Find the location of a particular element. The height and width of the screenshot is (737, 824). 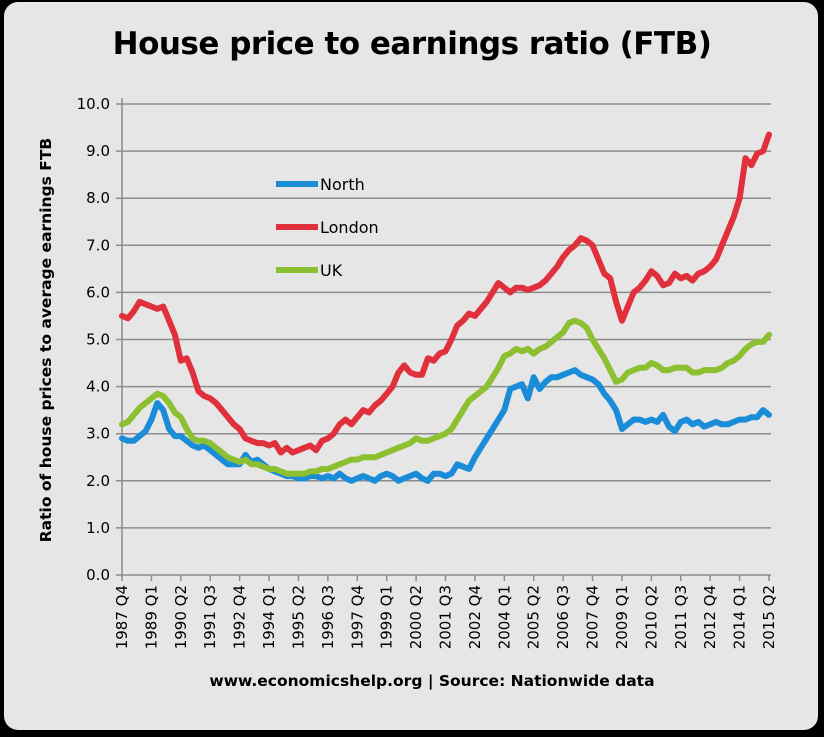

y-tick-label: 6.0 is located at coordinates (98, 292).